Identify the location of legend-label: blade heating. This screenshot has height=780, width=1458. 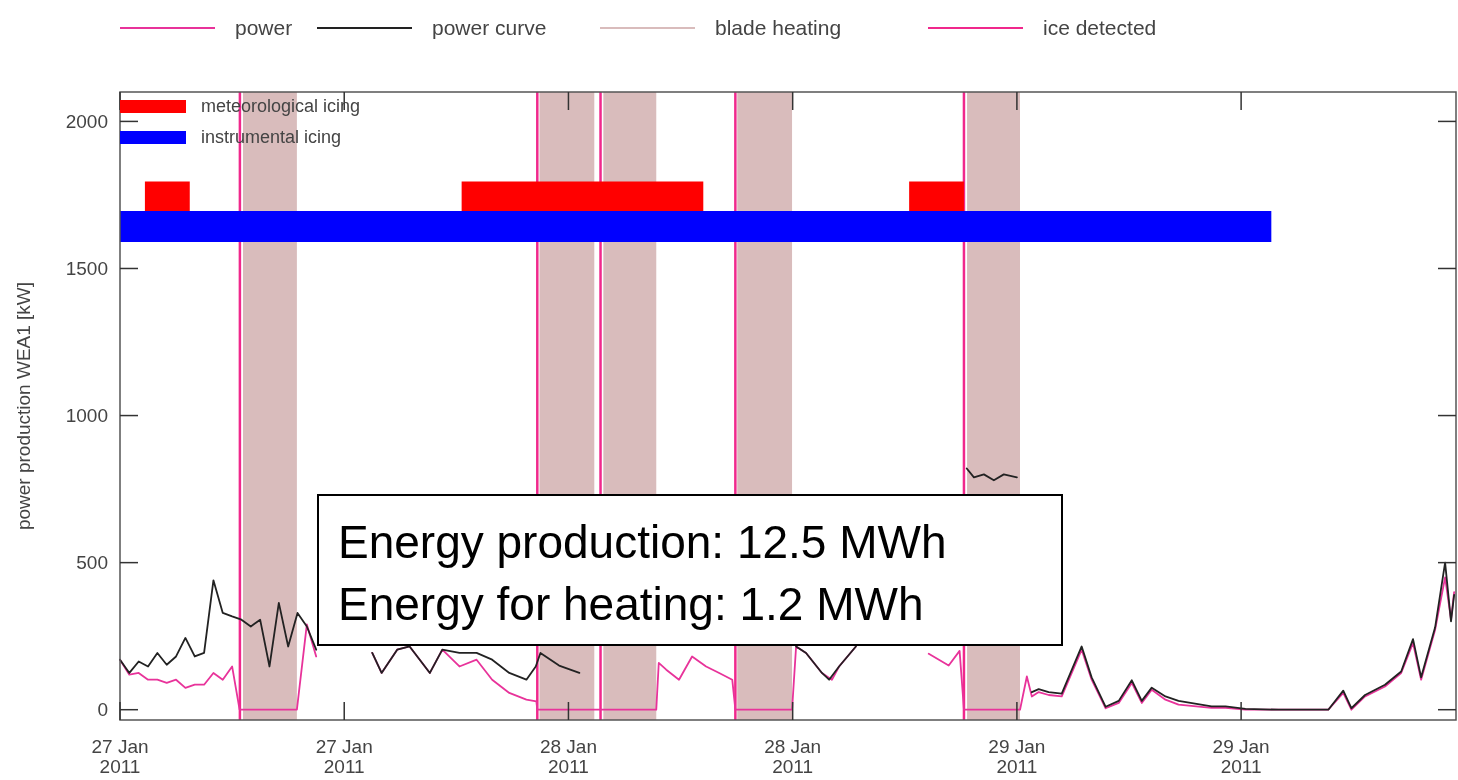
(778, 28).